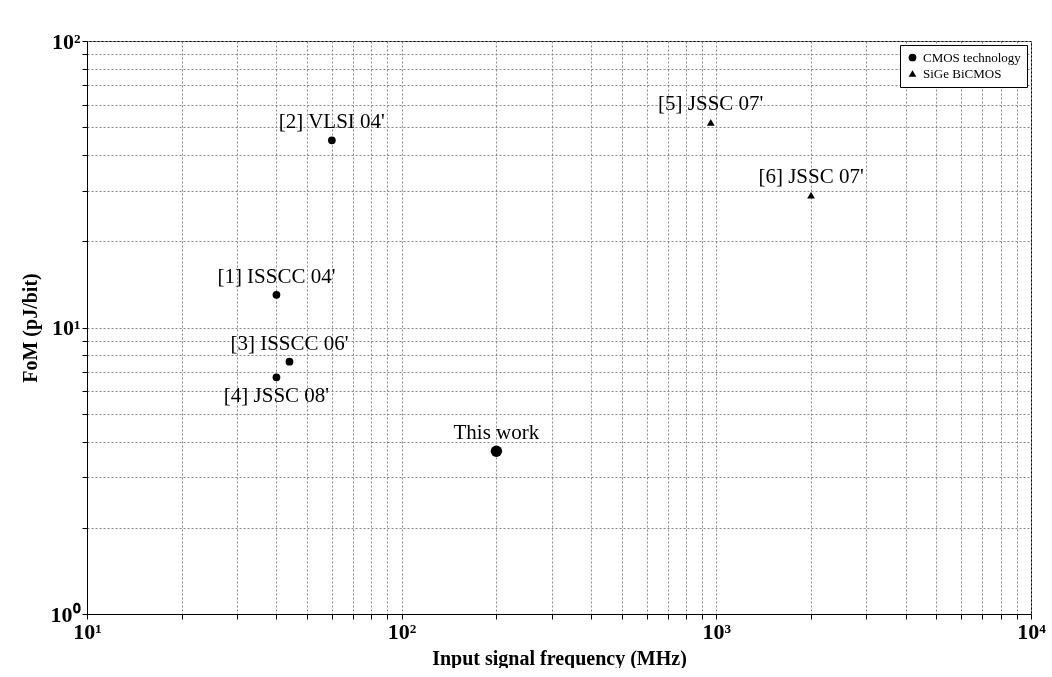 The width and height of the screenshot is (1052, 677). What do you see at coordinates (289, 342) in the screenshot?
I see `annotation: [3] ISSCC 06'` at bounding box center [289, 342].